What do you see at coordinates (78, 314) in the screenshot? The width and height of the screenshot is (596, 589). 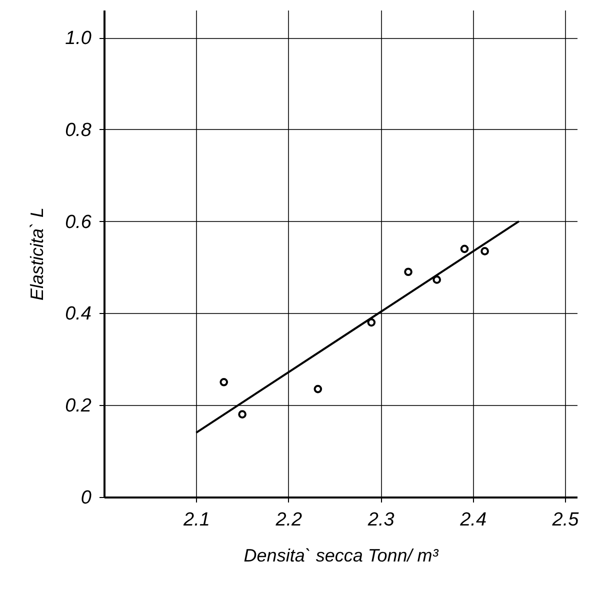 I see `y-tick-label: 0.4` at bounding box center [78, 314].